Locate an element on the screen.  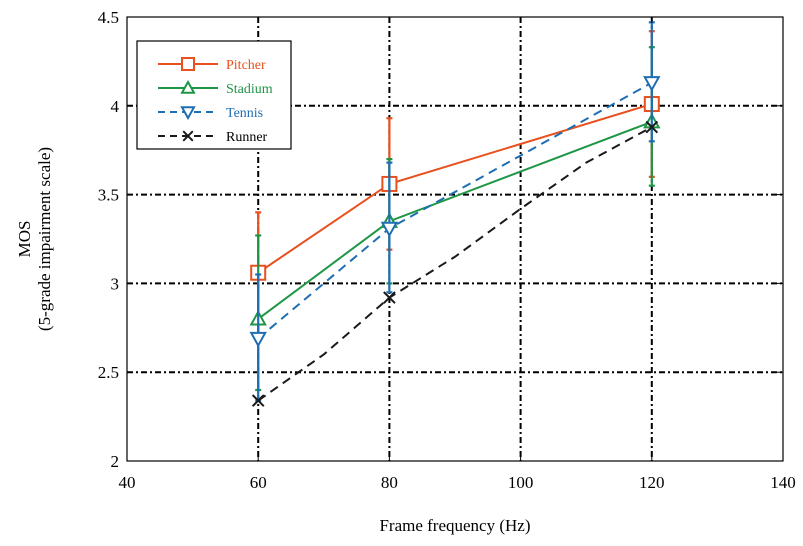
marker-square is located at coordinates (188, 64).